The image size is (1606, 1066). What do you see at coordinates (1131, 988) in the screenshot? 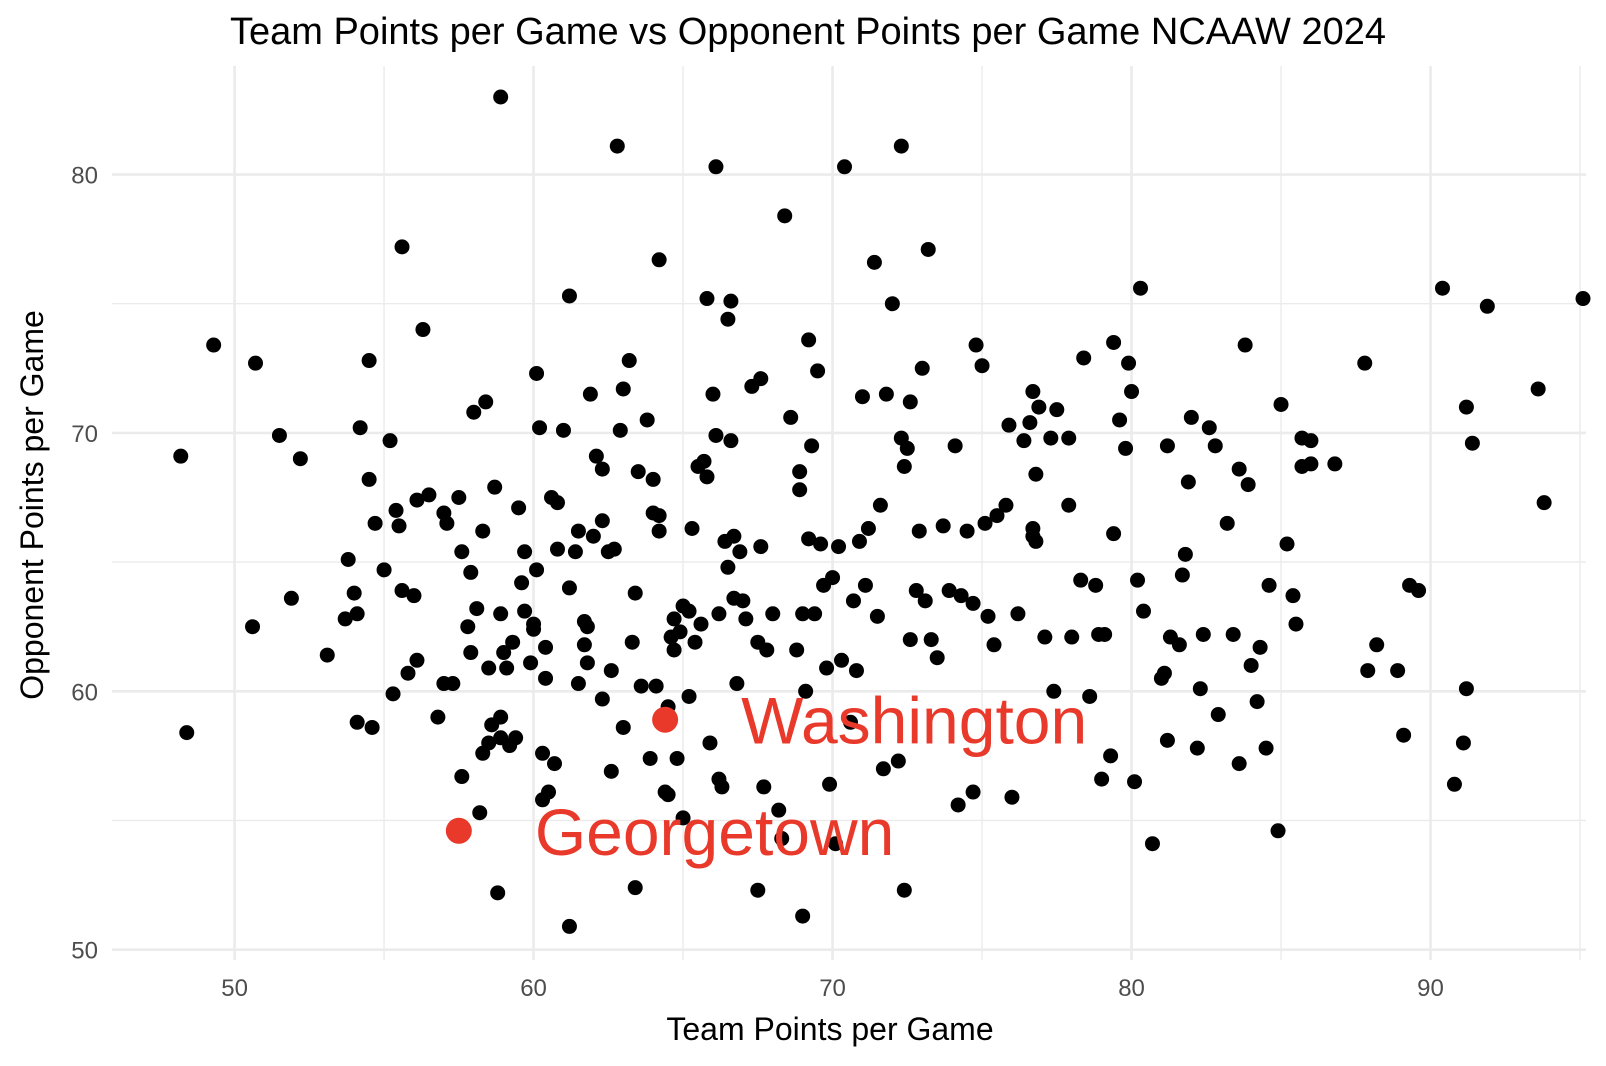
I see `x-tick-label: 80` at bounding box center [1131, 988].